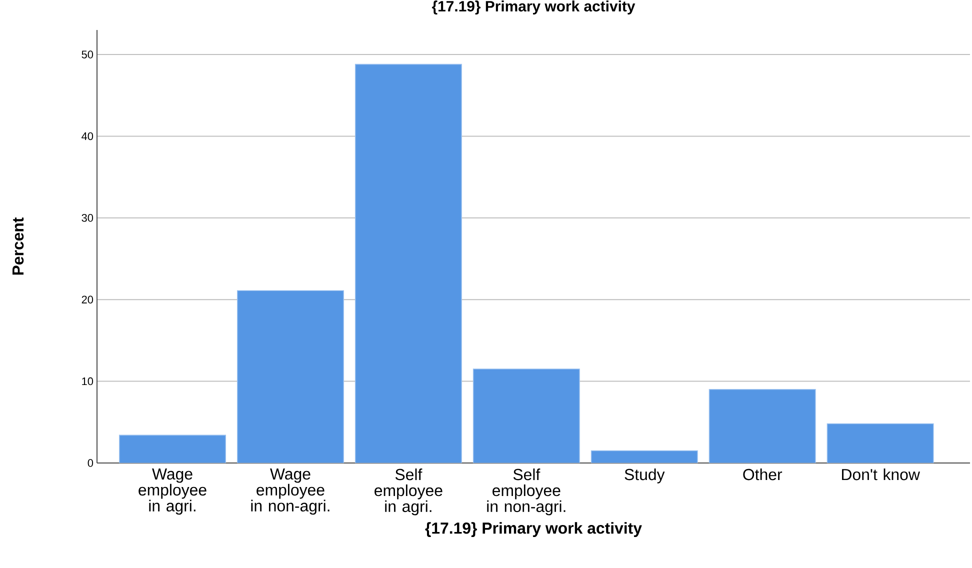 Image resolution: width=972 pixels, height=568 pixels. Describe the element at coordinates (881, 474) in the screenshot. I see `x-tick-label: Don't know` at that location.